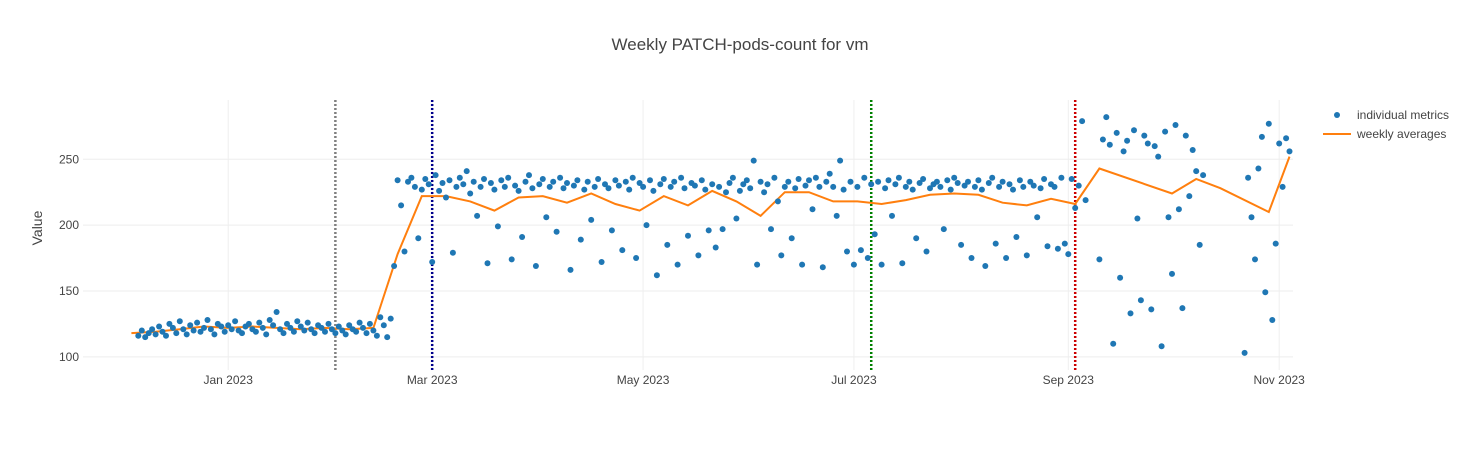  What do you see at coordinates (1386, 124) in the screenshot?
I see `legend: individual metrics weekly averages` at bounding box center [1386, 124].